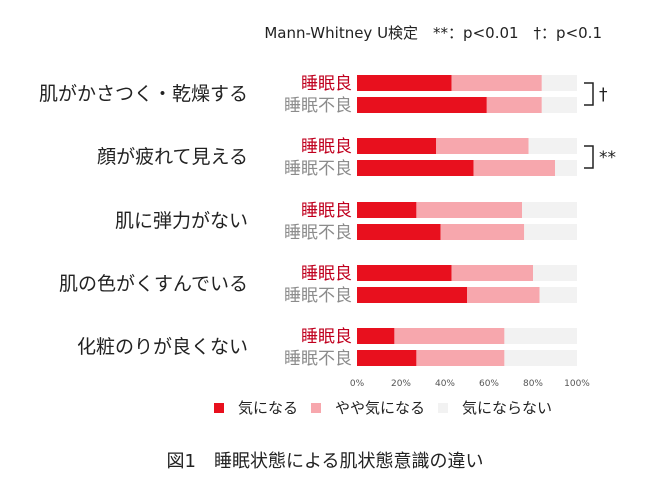  I want to click on category-label: 肌がかさつく・乾燥する, so click(143, 94).